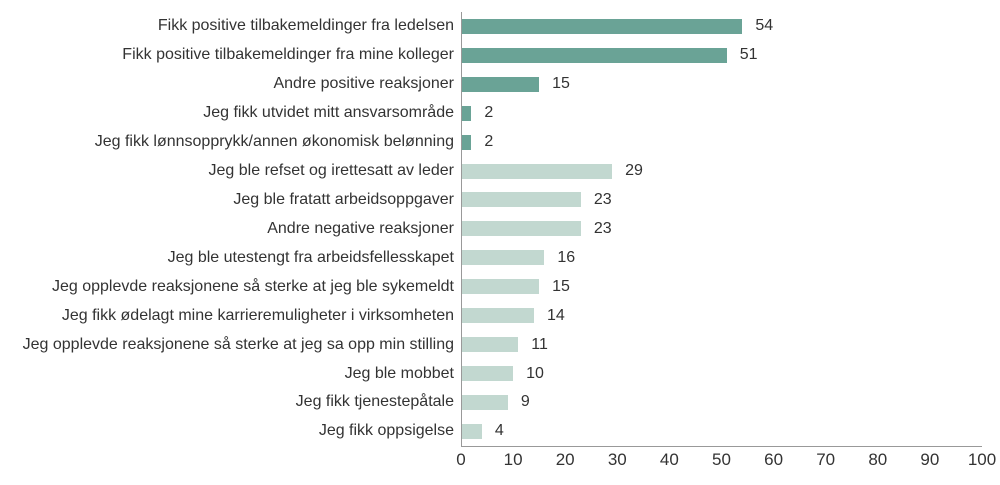 This screenshot has height=485, width=1000. Describe the element at coordinates (764, 26) in the screenshot. I see `value-label: 54` at that location.